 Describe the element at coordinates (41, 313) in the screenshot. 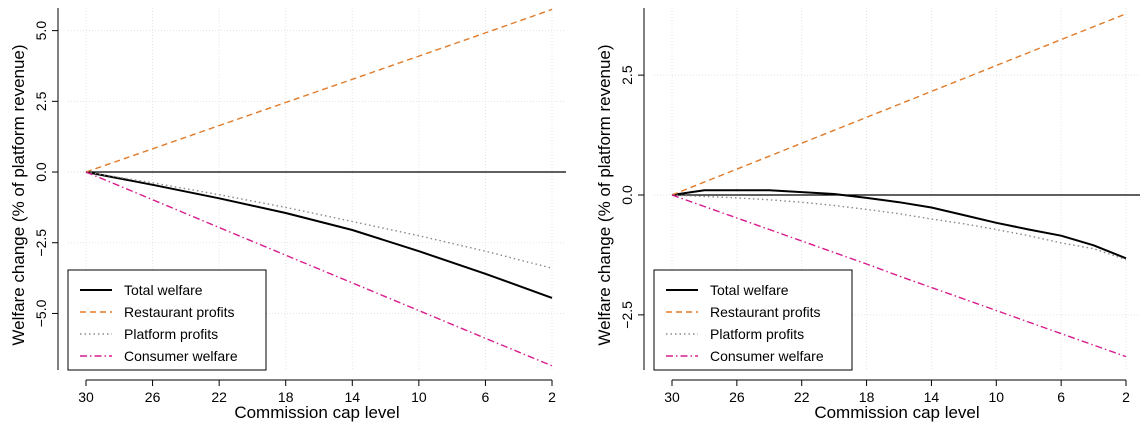

I see `y-tick-label-4: −5.0` at that location.